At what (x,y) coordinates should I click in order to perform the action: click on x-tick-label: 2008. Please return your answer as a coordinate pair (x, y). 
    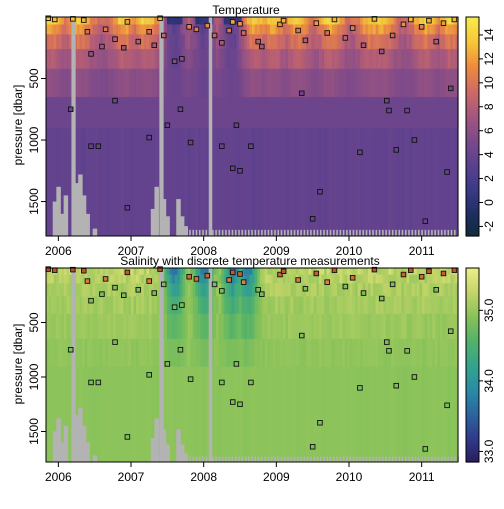
    Looking at the image, I should click on (203, 477).